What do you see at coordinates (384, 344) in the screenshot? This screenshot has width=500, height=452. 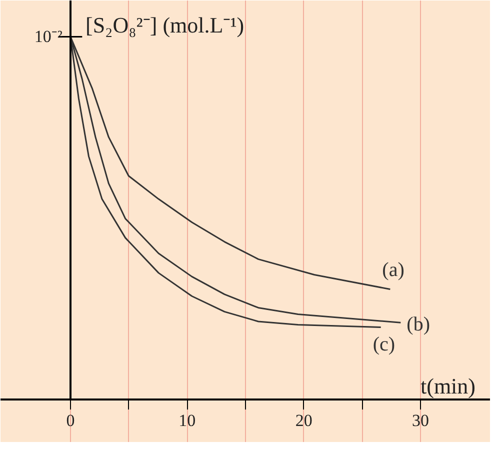 I see `series-label: (c)` at bounding box center [384, 344].